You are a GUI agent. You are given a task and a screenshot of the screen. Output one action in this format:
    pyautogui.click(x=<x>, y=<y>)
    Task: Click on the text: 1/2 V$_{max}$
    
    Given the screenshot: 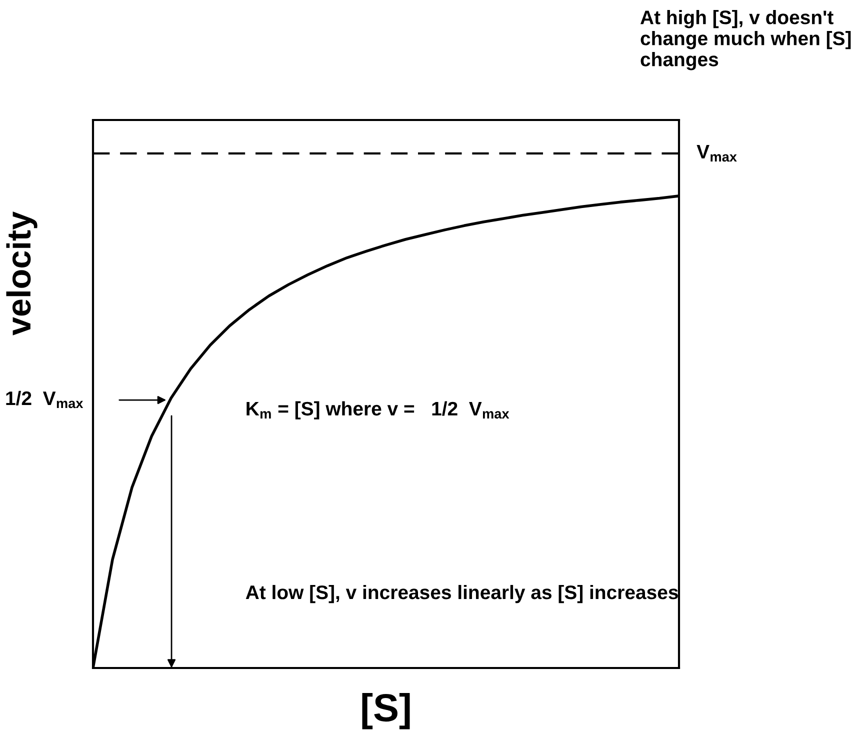 What is the action you would take?
    pyautogui.click(x=45, y=399)
    